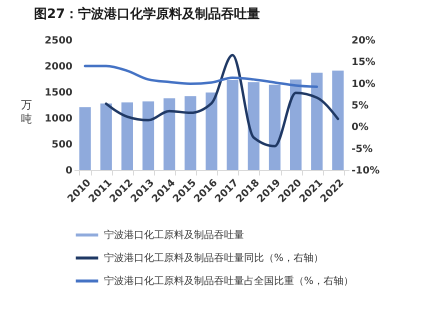 Image resolution: width=444 pixels, height=320 pixels. I want to click on legend-label: 宁波港口化工原料及制品吞吐量占全国比重（%，右轴）, so click(229, 281).